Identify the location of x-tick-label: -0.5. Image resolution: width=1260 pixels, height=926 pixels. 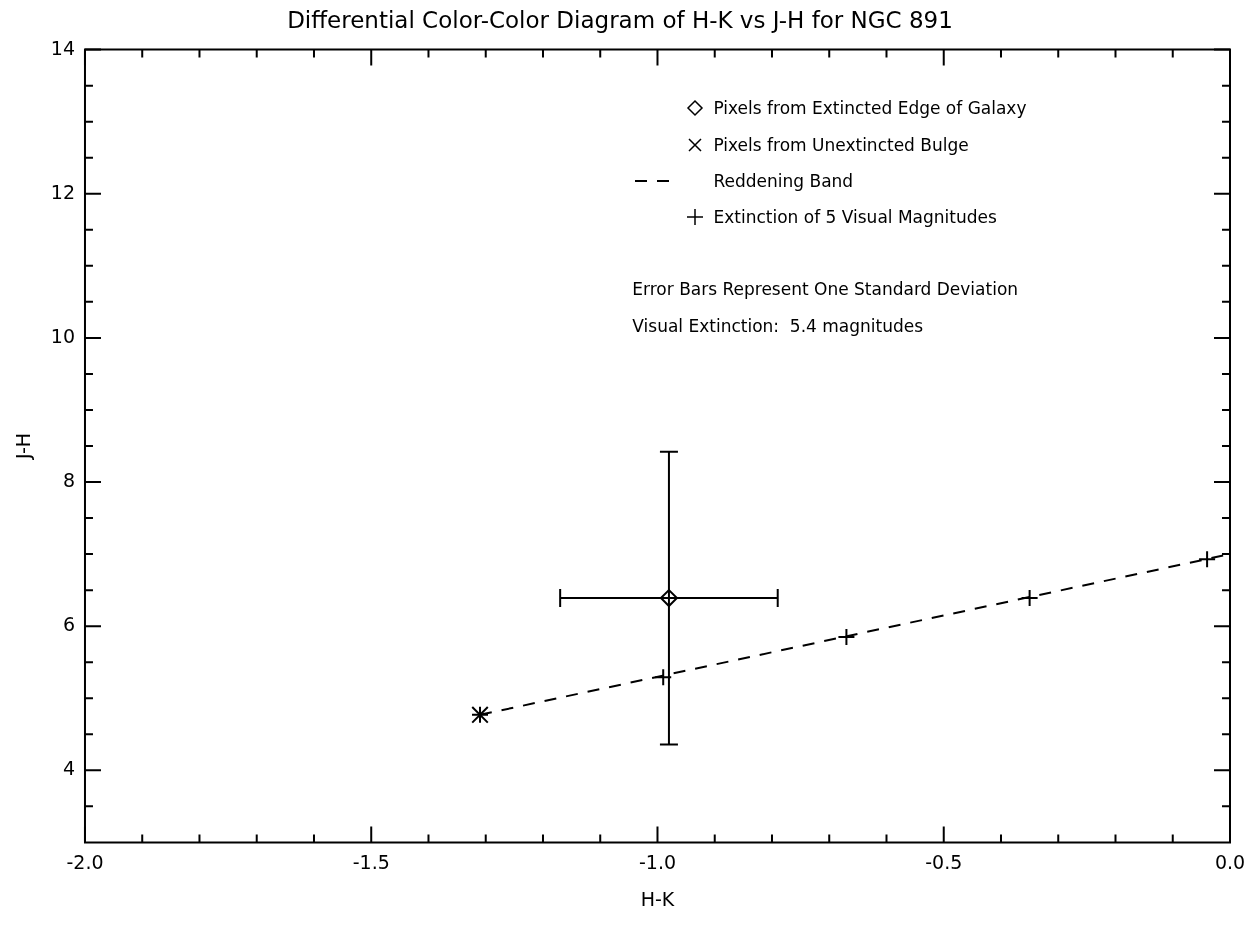
(944, 861).